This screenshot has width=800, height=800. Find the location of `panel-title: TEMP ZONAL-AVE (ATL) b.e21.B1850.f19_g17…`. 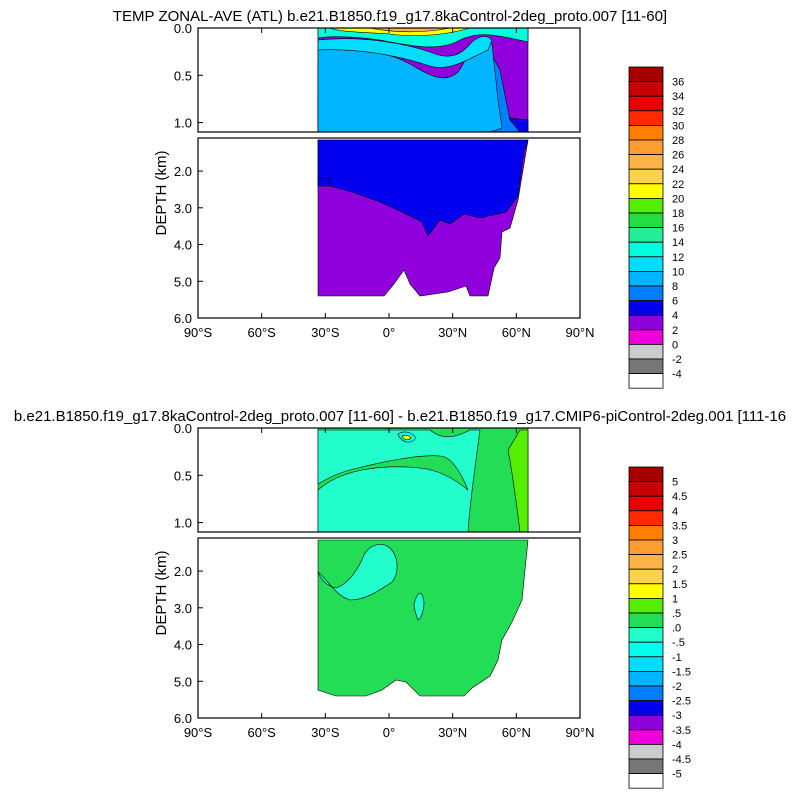

panel-title: TEMP ZONAL-AVE (ATL) b.e21.B1850.f19_g17… is located at coordinates (390, 16).